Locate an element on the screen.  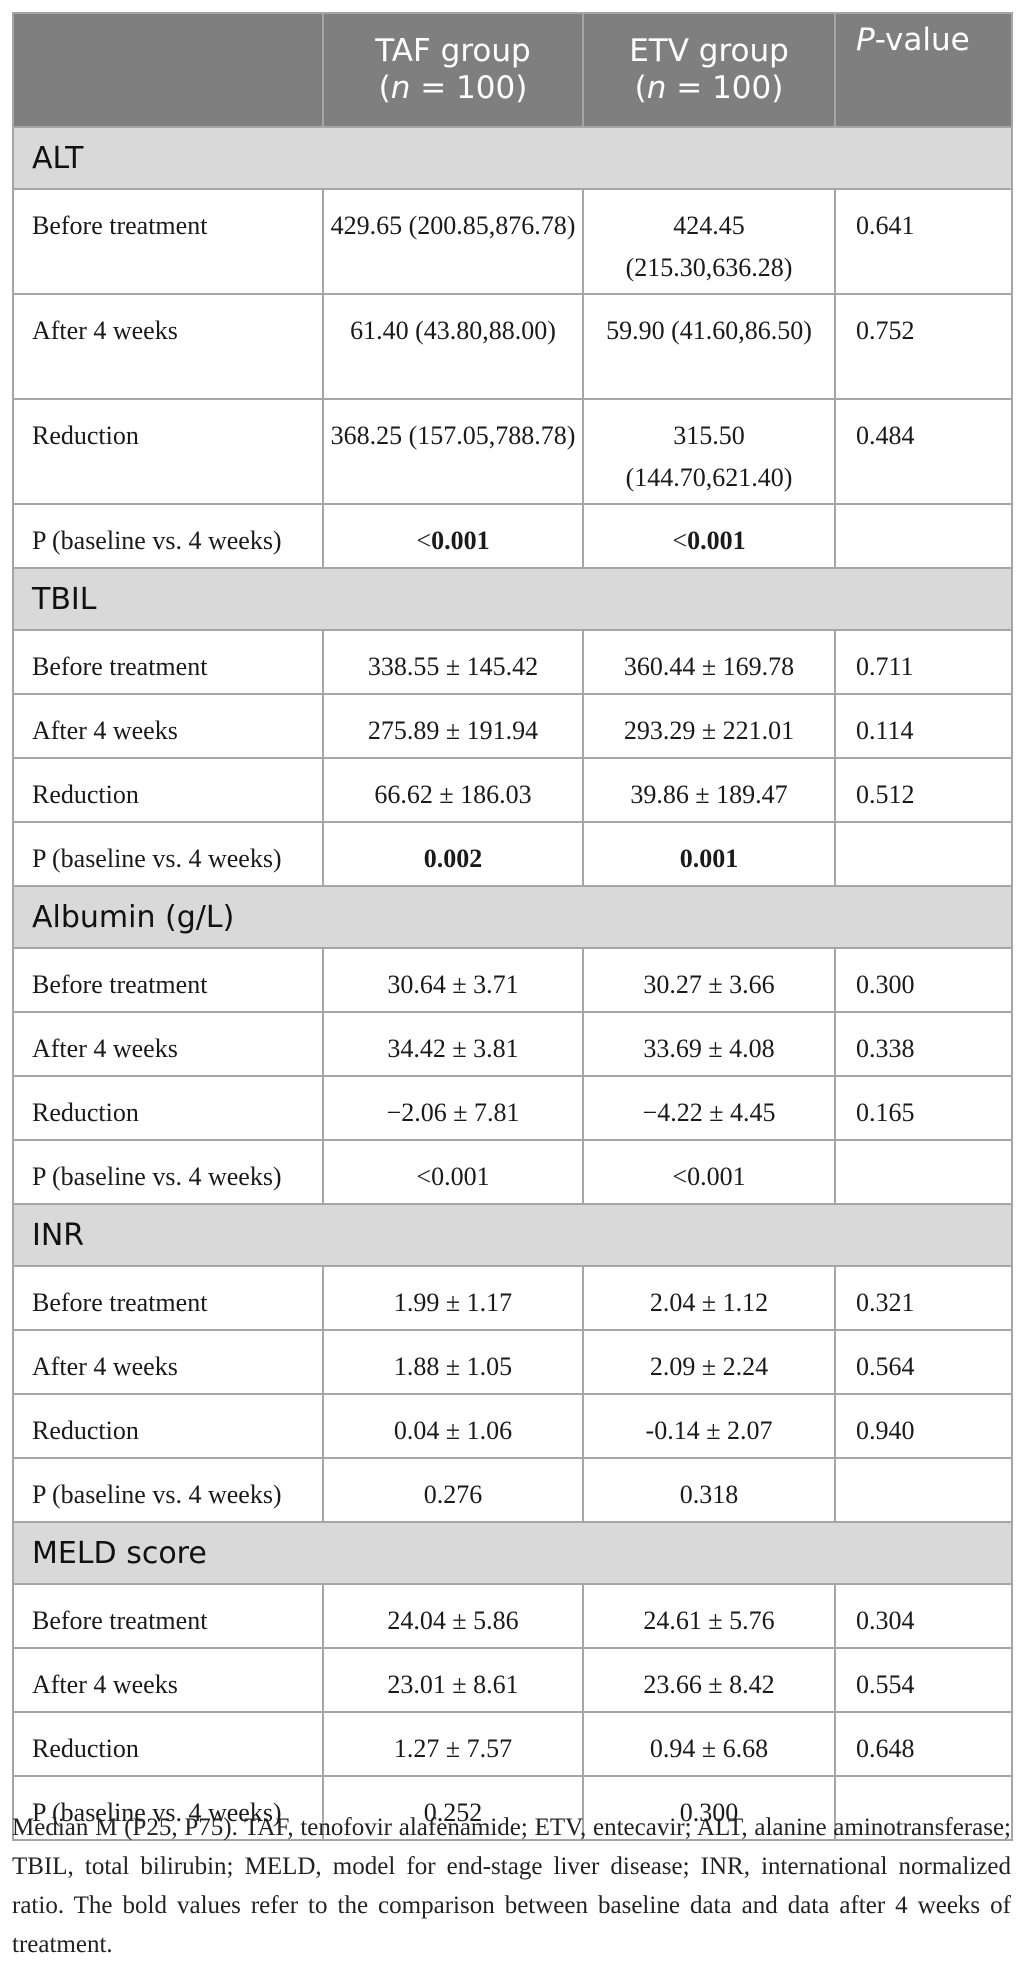
section-header-row: TBIL is located at coordinates (512, 599).